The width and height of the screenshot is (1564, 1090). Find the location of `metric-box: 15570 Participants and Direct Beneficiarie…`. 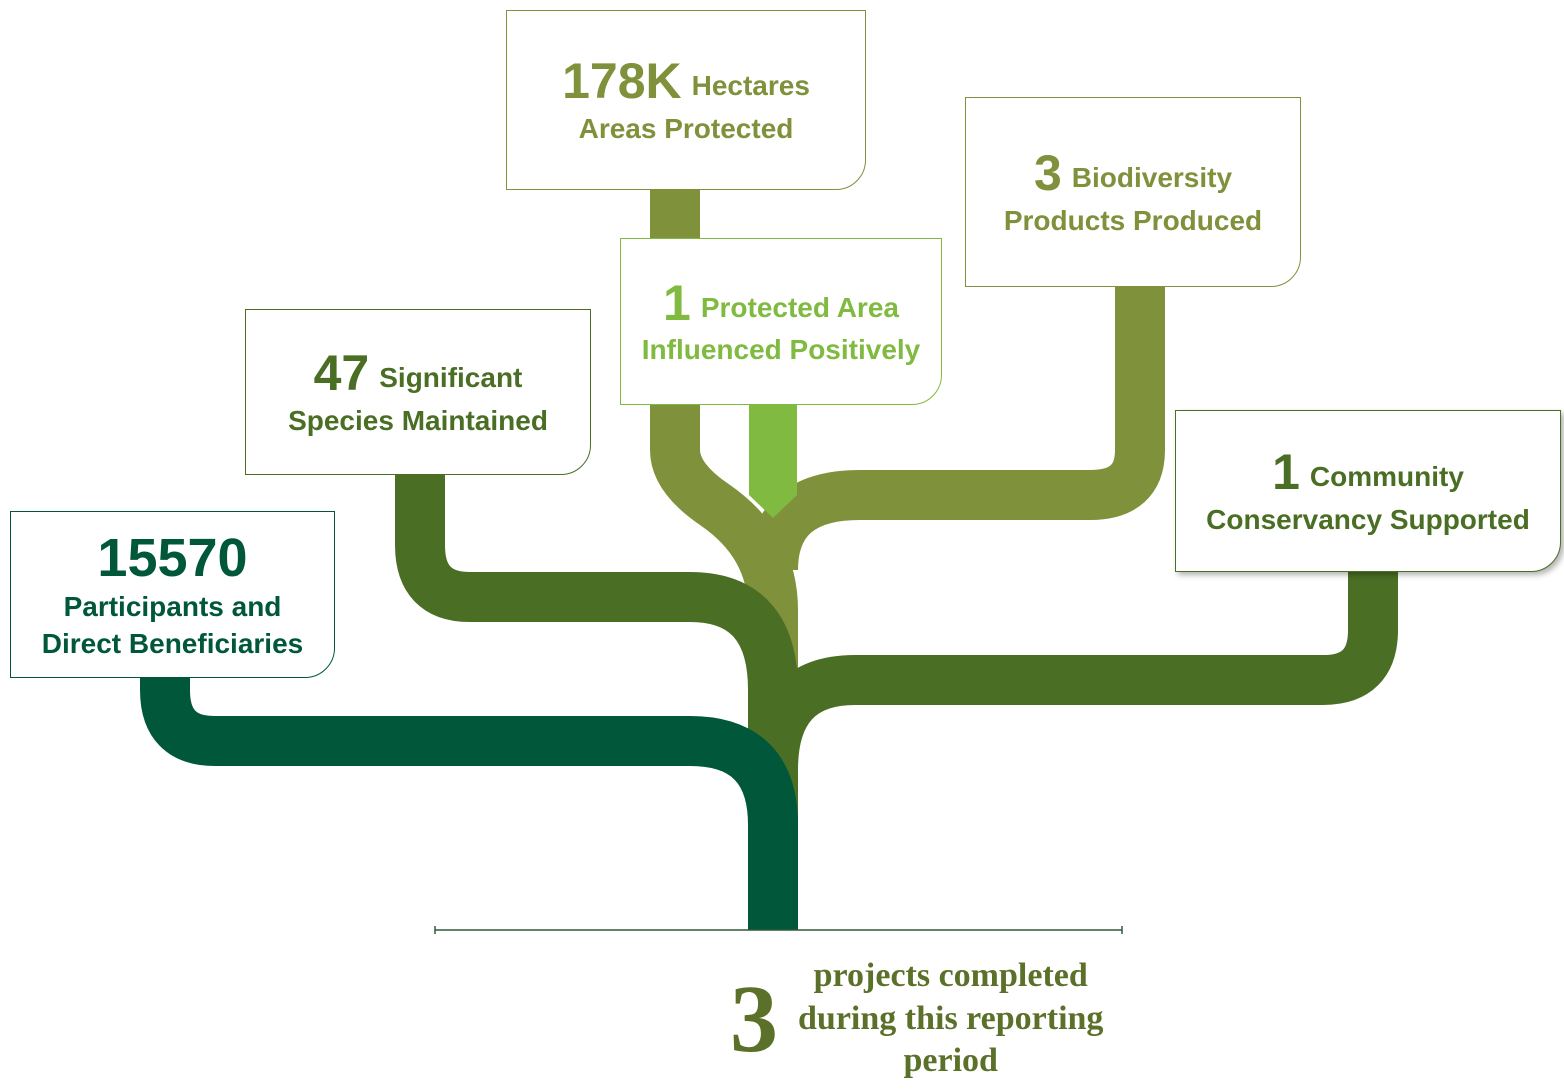

metric-box: 15570 Participants and Direct Beneficiarie… is located at coordinates (172, 594).